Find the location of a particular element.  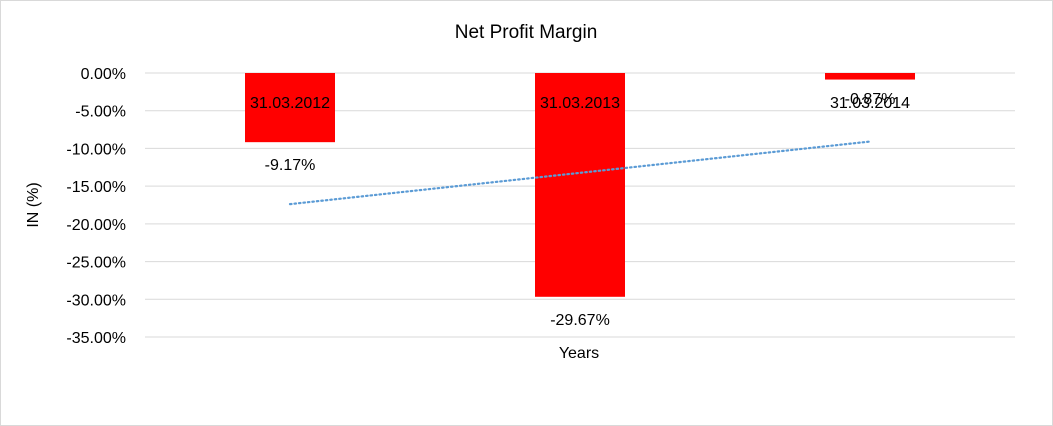

y-tick-label: -30.00% is located at coordinates (96, 300).